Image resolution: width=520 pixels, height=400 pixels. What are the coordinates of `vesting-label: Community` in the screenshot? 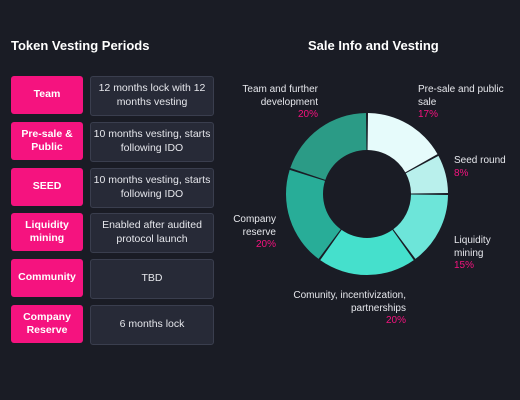 It's located at (47, 278).